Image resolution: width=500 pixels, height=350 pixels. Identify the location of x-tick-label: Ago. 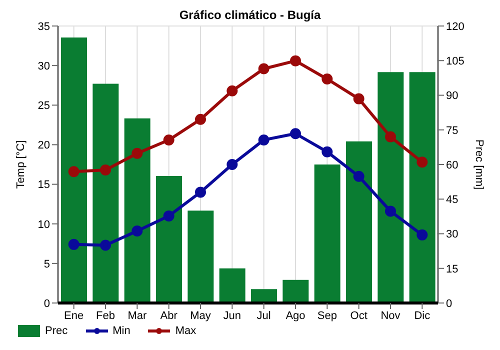
(296, 316).